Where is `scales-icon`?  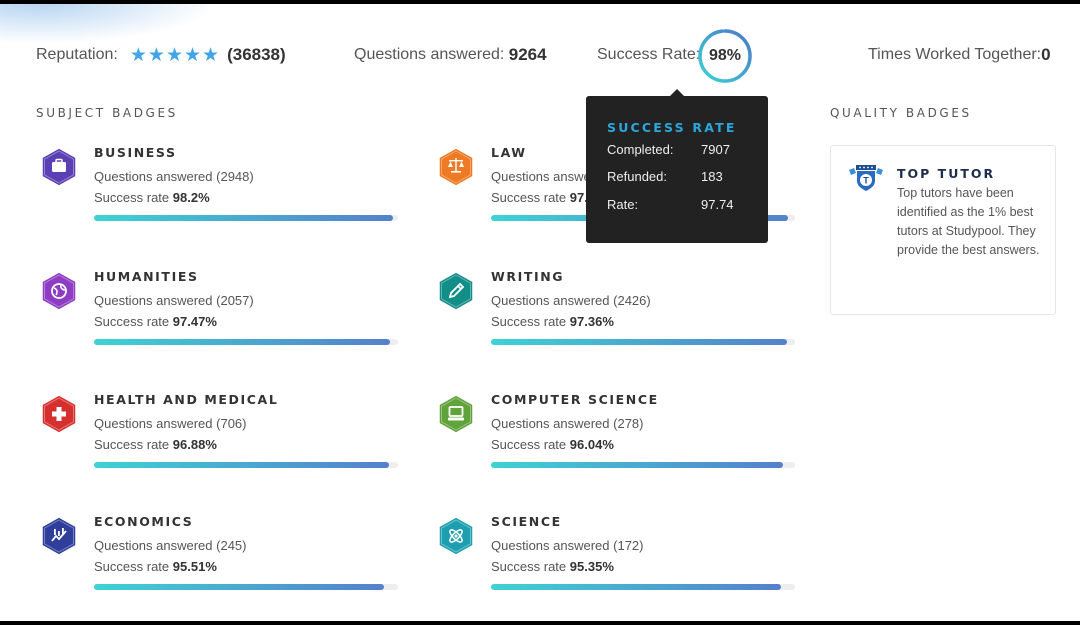
scales-icon is located at coordinates (456, 167).